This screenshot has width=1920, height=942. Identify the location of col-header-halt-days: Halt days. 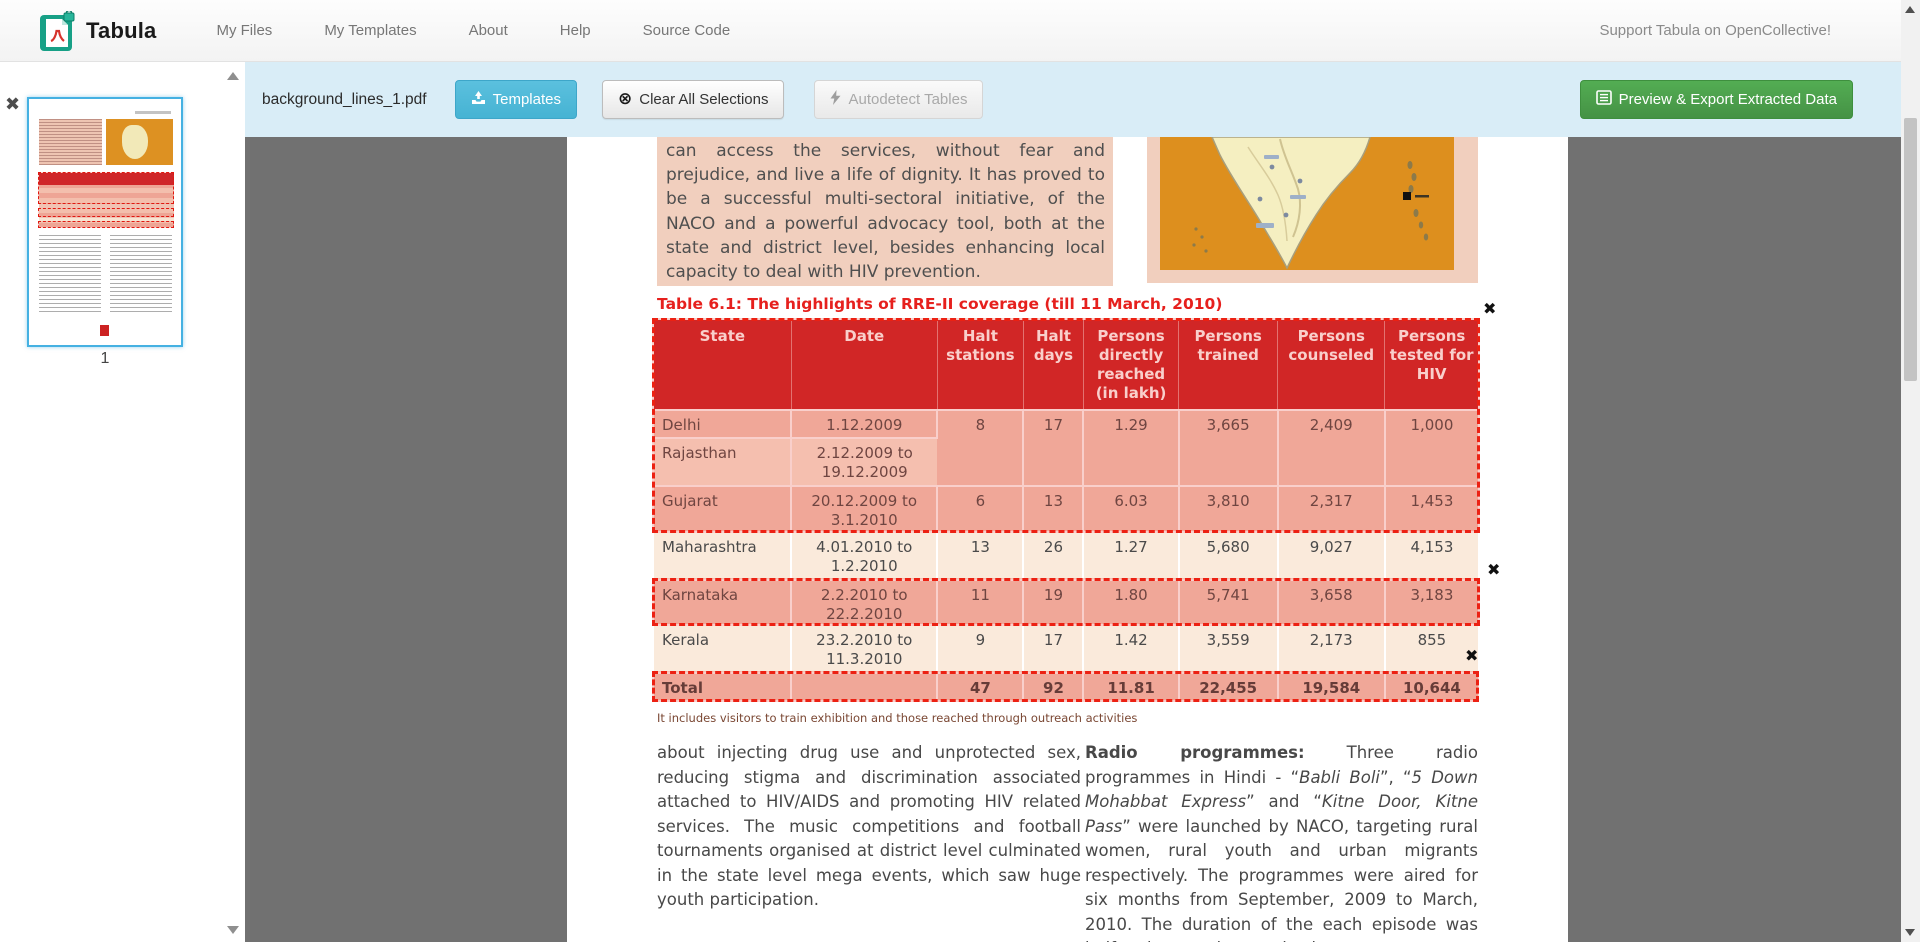
(1053, 365).